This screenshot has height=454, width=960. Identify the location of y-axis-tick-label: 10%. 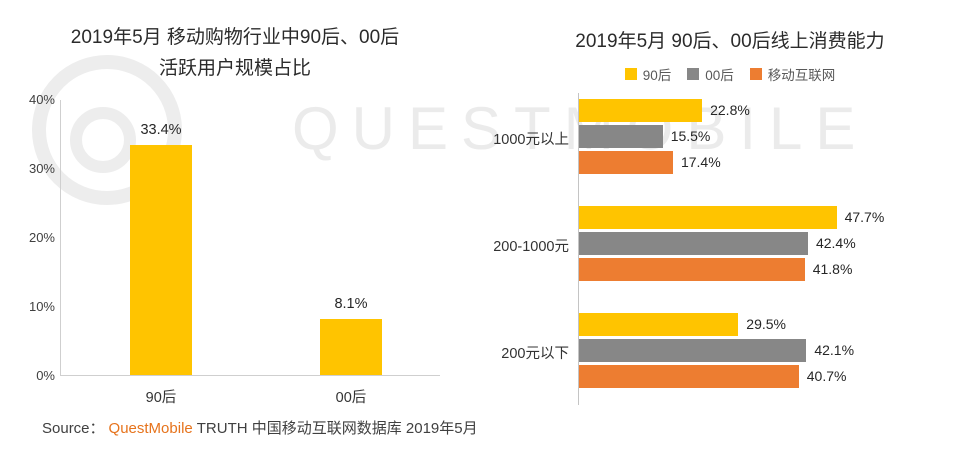
(41, 306).